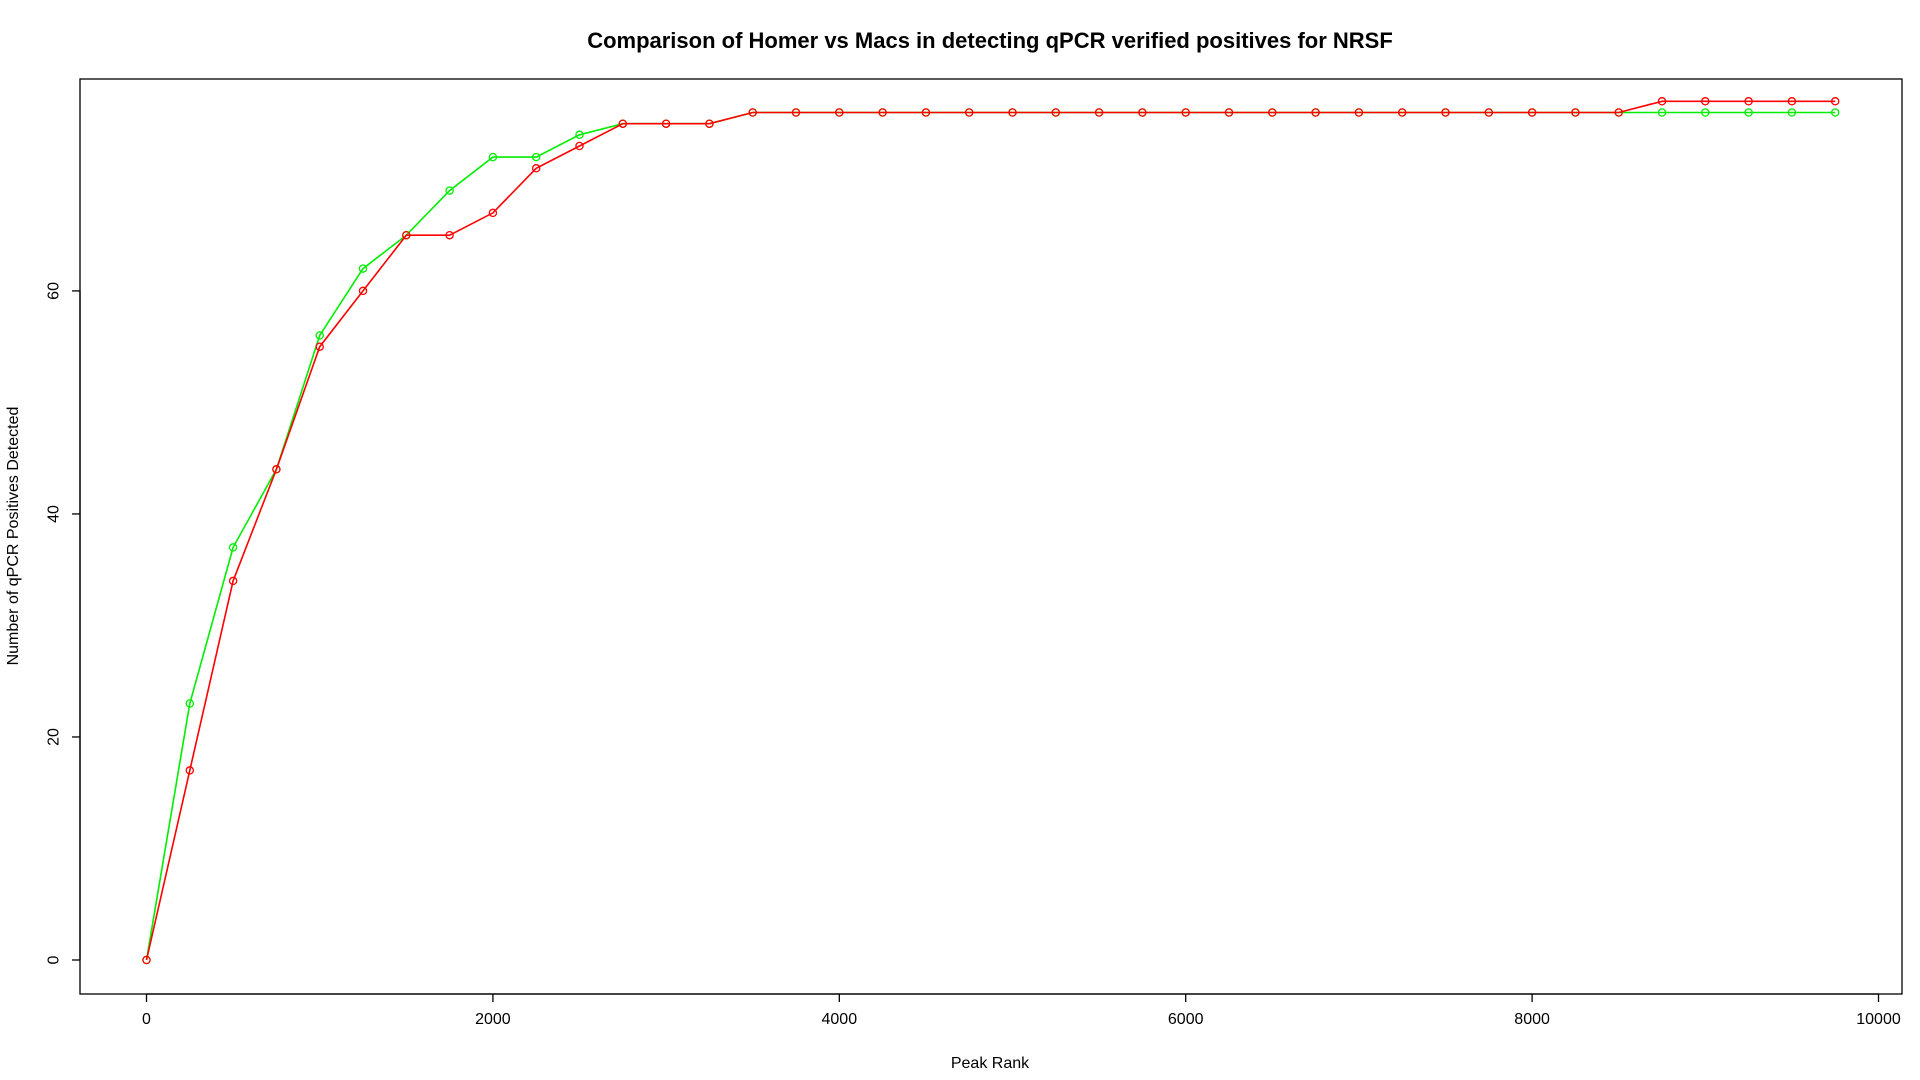 This screenshot has height=1080, width=1920. What do you see at coordinates (54, 737) in the screenshot?
I see `y-tick-label: 20` at bounding box center [54, 737].